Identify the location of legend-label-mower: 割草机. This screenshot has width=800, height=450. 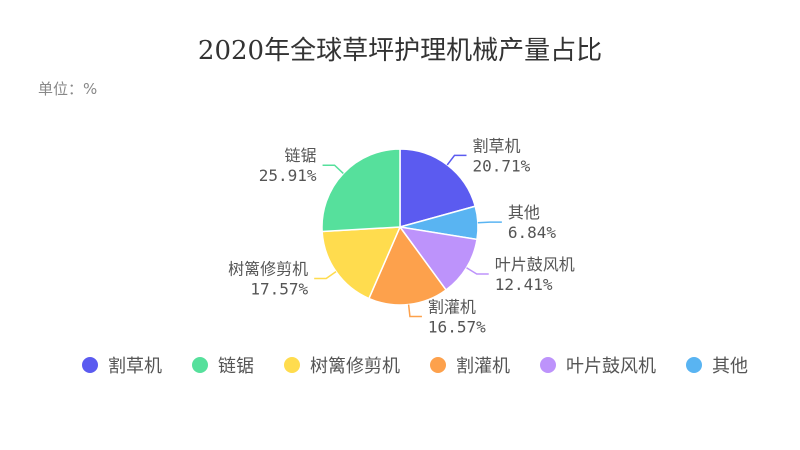
(135, 366).